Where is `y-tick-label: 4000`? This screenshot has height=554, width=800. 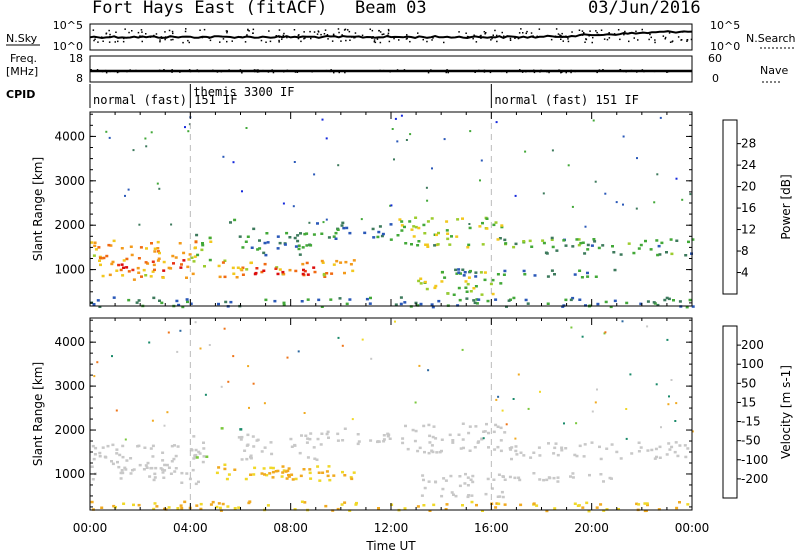
y-tick-label: 4000 is located at coordinates (69, 342).